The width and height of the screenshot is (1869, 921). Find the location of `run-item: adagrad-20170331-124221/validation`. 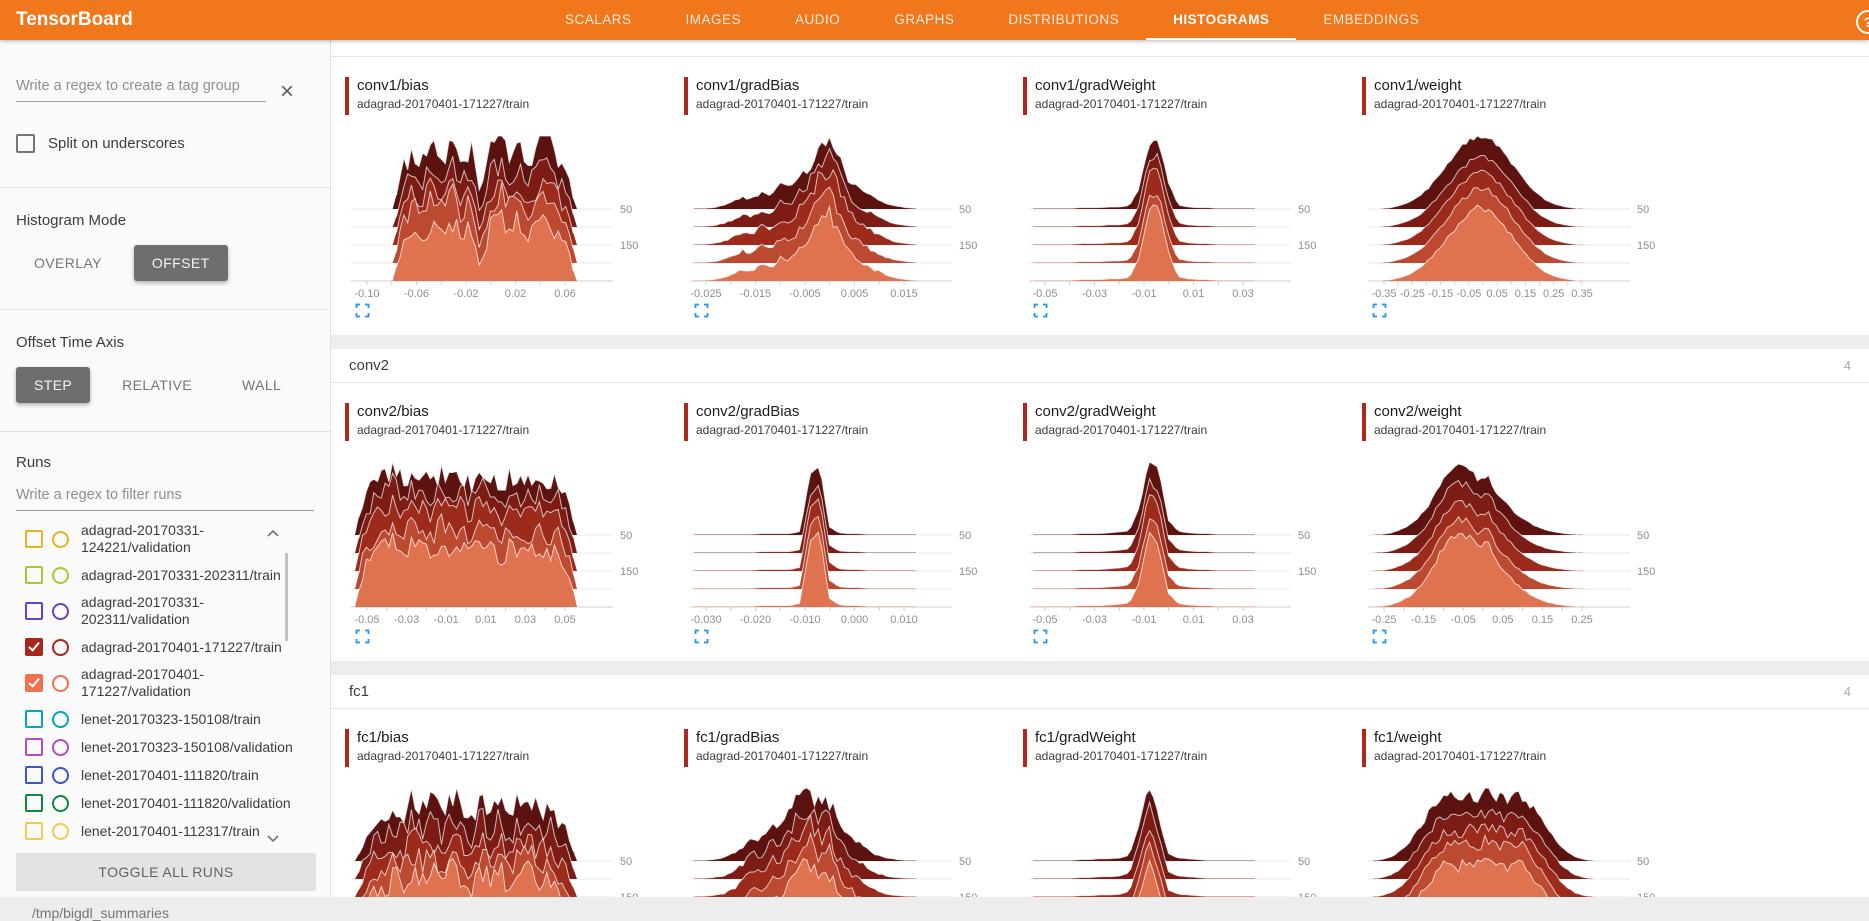

run-item: adagrad-20170331-124221/validation is located at coordinates (165, 539).